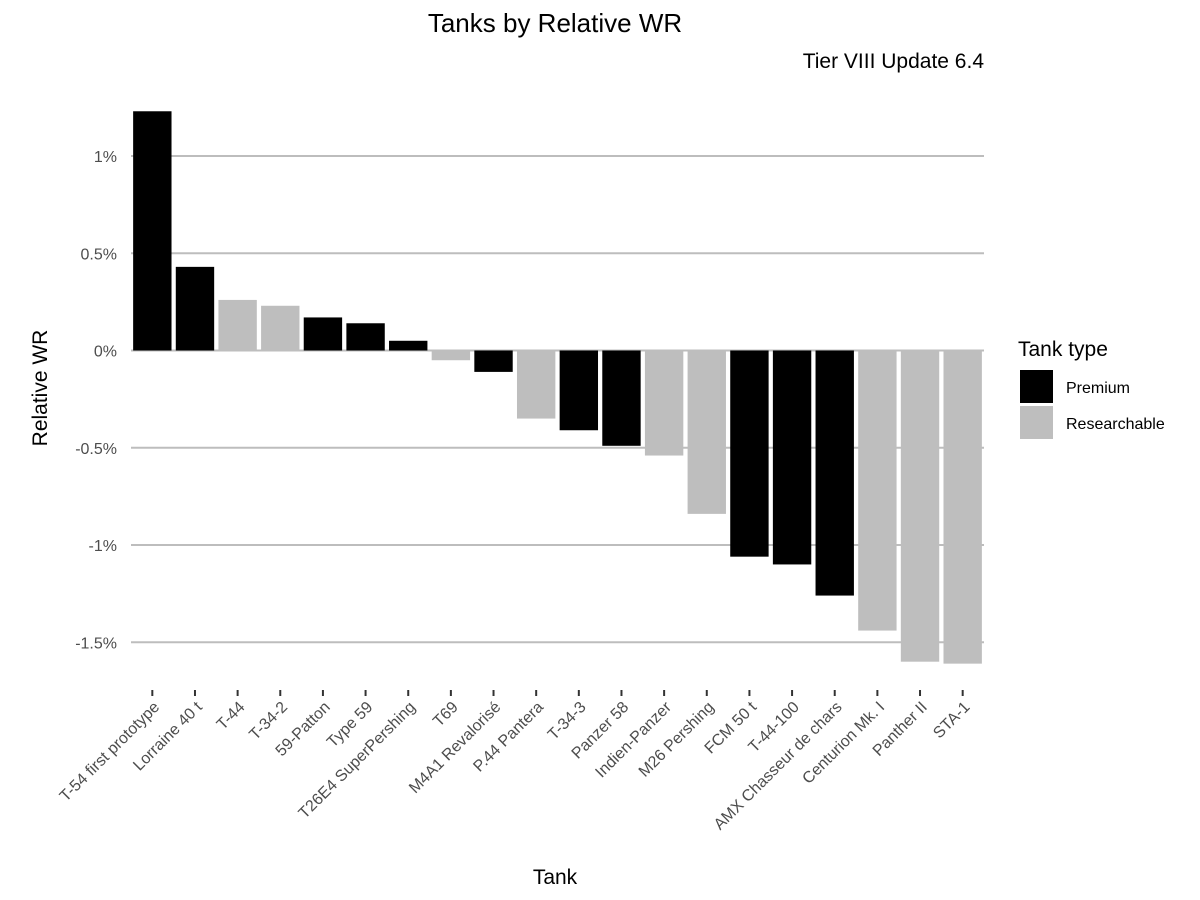 The height and width of the screenshot is (900, 1200). I want to click on x-tick-label: T69, so click(446, 715).